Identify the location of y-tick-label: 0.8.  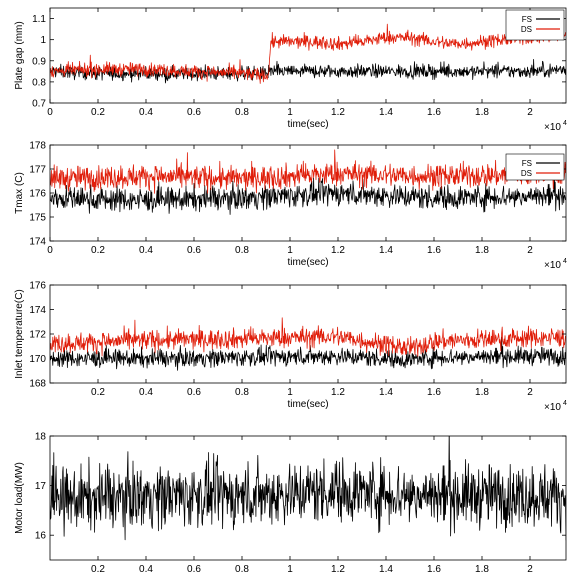
(39, 82).